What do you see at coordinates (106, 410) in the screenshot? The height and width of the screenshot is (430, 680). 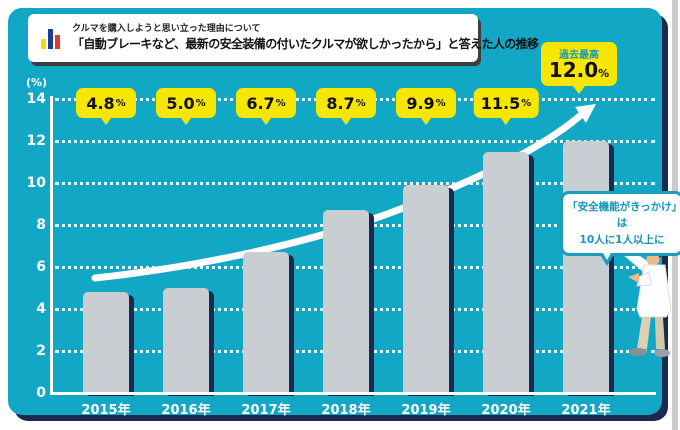 I see `x-label-2015年: 2015年` at bounding box center [106, 410].